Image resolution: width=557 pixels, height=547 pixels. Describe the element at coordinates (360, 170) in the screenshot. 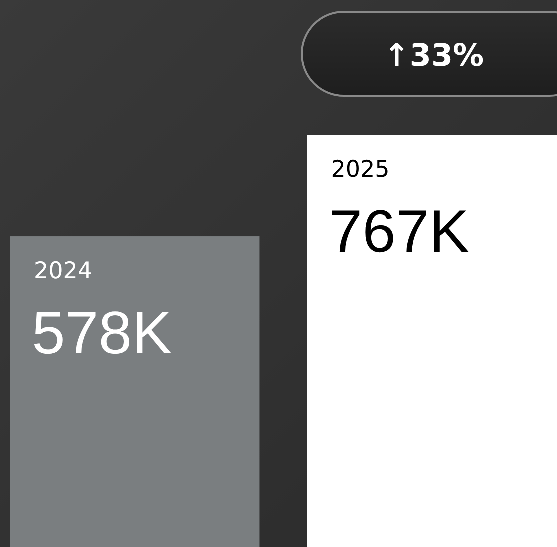

I see `x-tick-label: 2025` at that location.